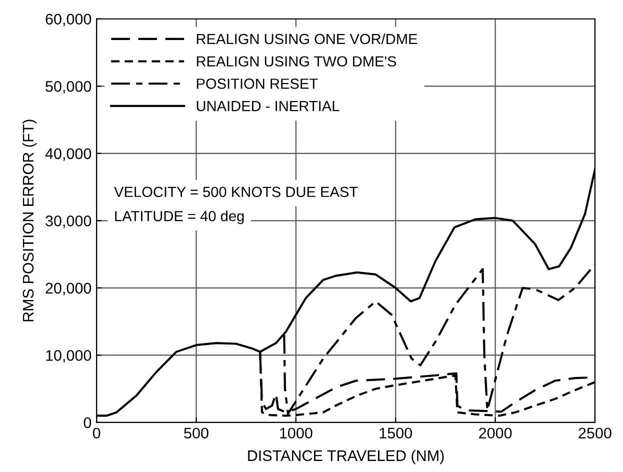  What do you see at coordinates (69, 87) in the screenshot?
I see `y-tick-label: 50,000` at bounding box center [69, 87].